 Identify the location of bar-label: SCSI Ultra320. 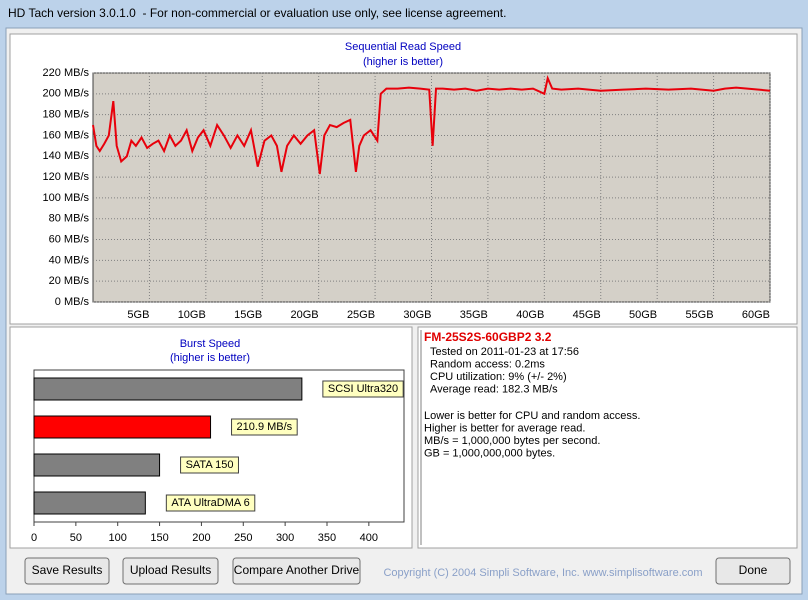
(363, 389).